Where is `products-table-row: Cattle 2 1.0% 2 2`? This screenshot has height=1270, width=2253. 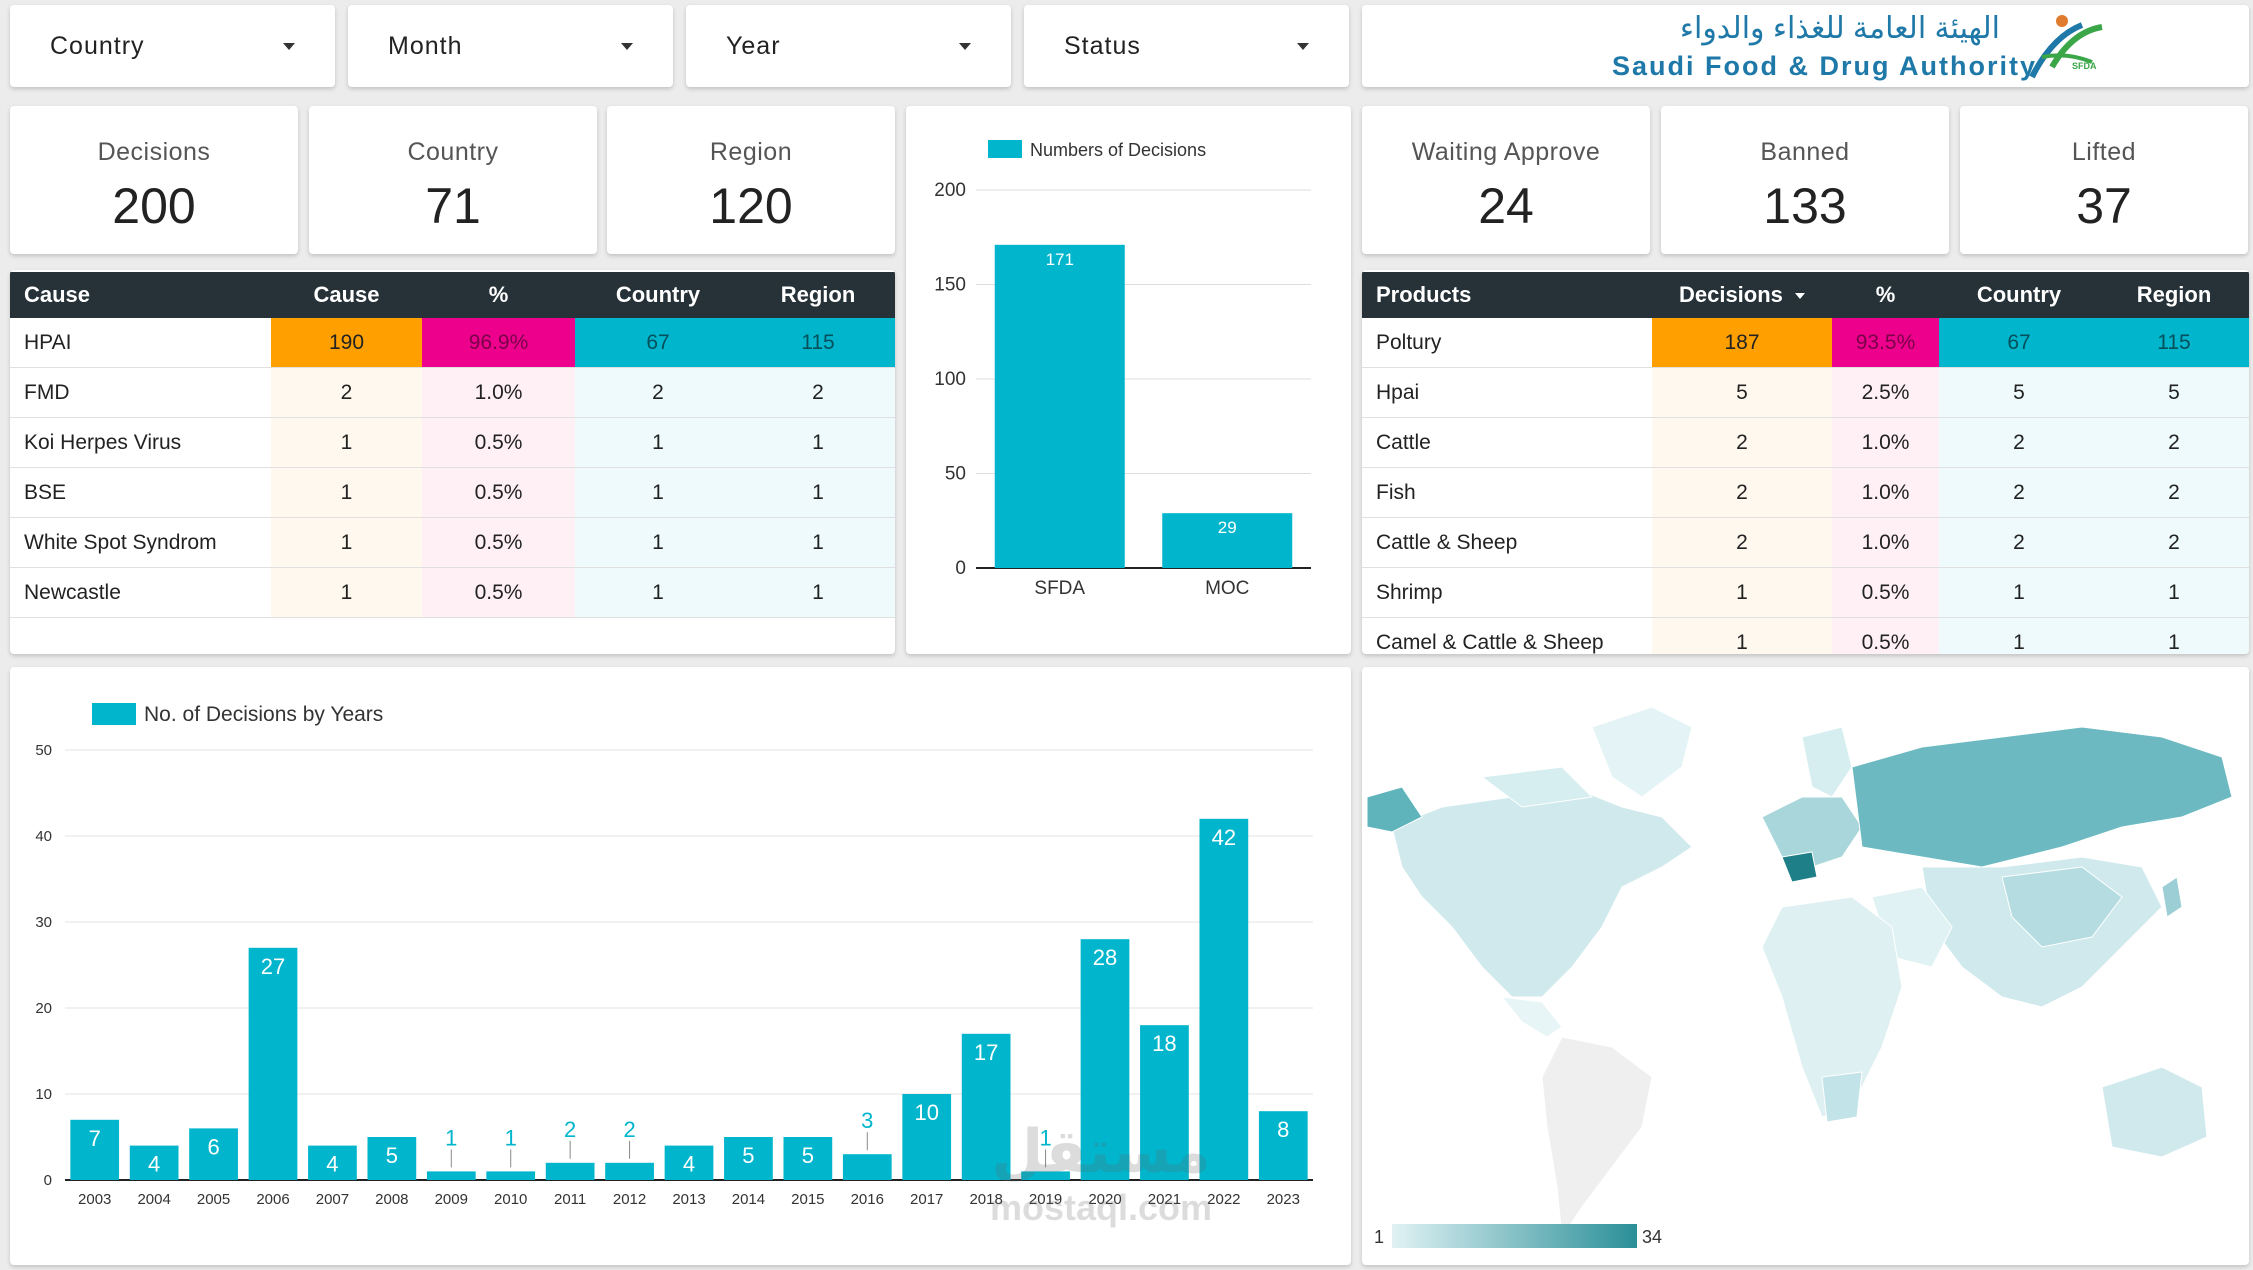
products-table-row: Cattle 2 1.0% 2 2 is located at coordinates (1805, 442).